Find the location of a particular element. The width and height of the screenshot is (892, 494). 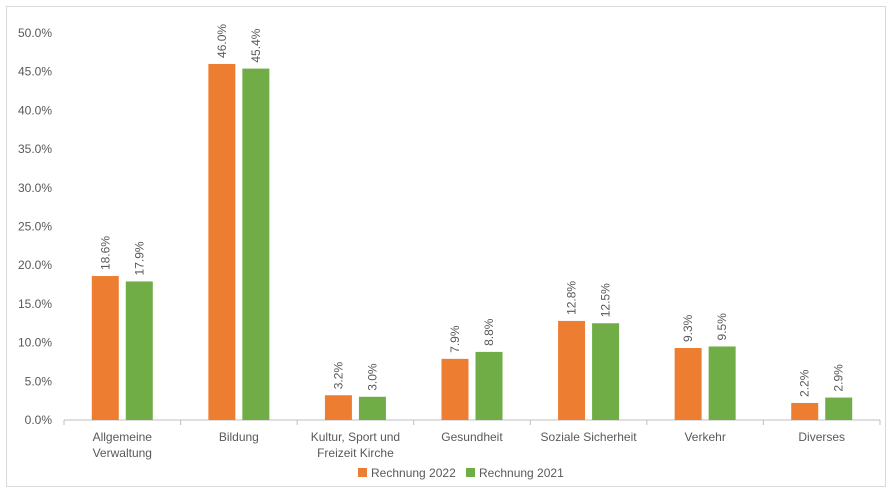

legend-label: Rechnung 2022 is located at coordinates (413, 473).